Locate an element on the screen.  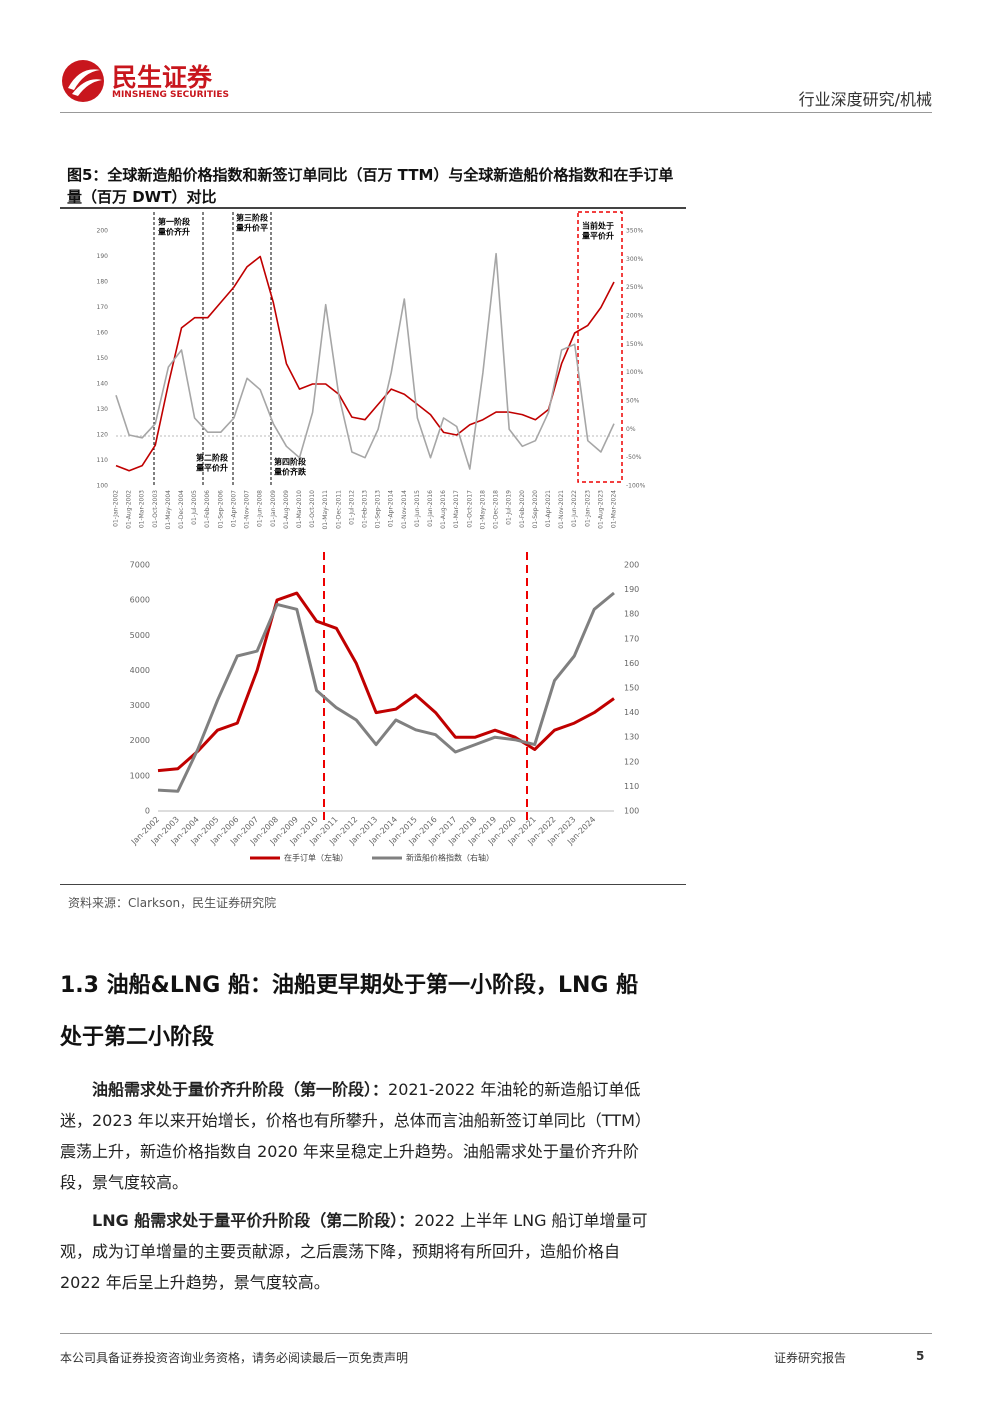
footer-label: 证券研究报告 is located at coordinates (810, 1358).